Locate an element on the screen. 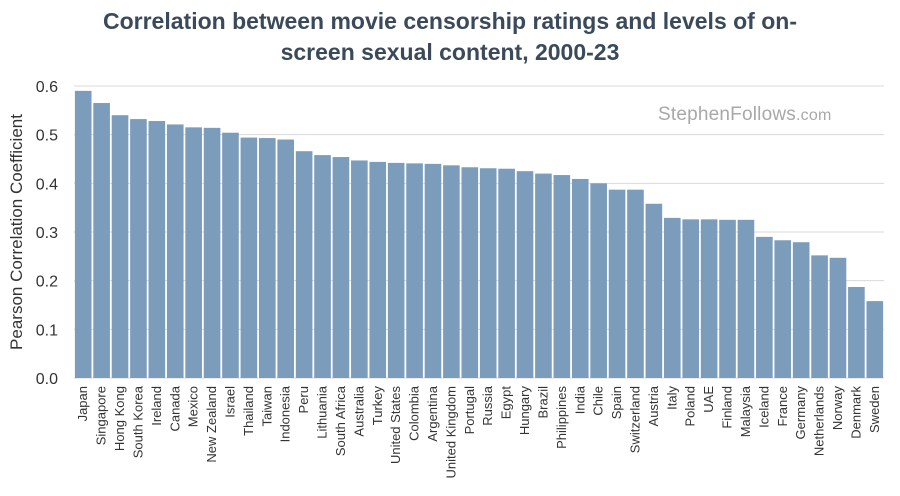  x-tick-label: UAE is located at coordinates (708, 399).